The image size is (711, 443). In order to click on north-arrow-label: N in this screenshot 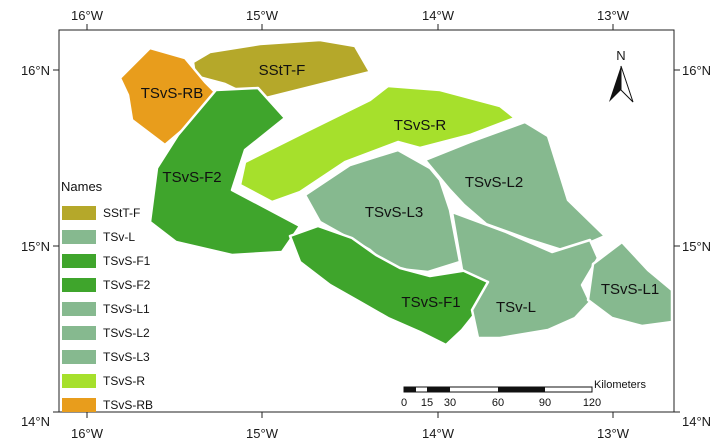, I will do `click(620, 55)`.